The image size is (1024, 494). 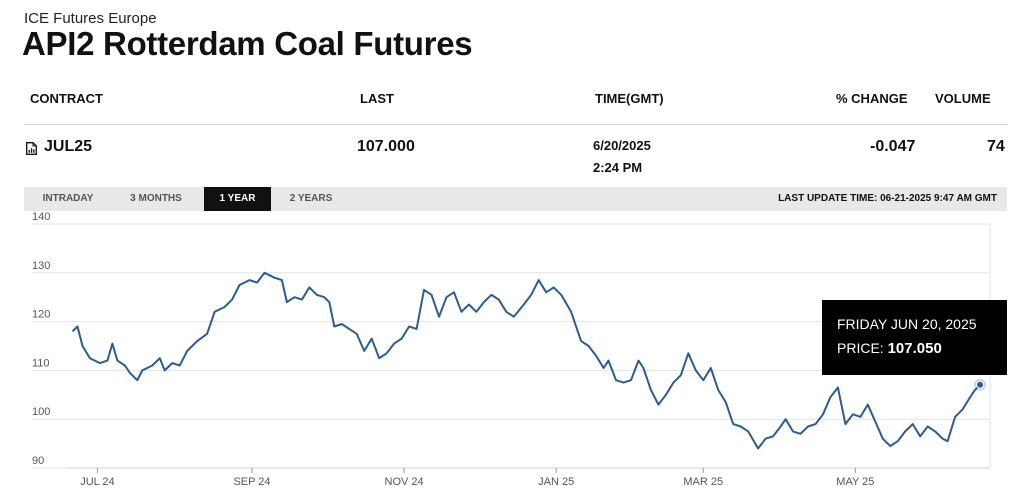 I want to click on tooltip-date: FRIDAY JUN 20, 2025, so click(x=907, y=324).